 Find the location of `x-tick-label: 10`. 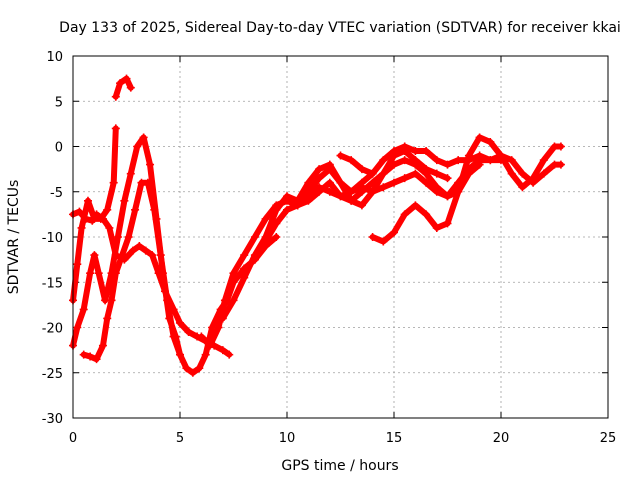

x-tick-label: 10 is located at coordinates (287, 438).